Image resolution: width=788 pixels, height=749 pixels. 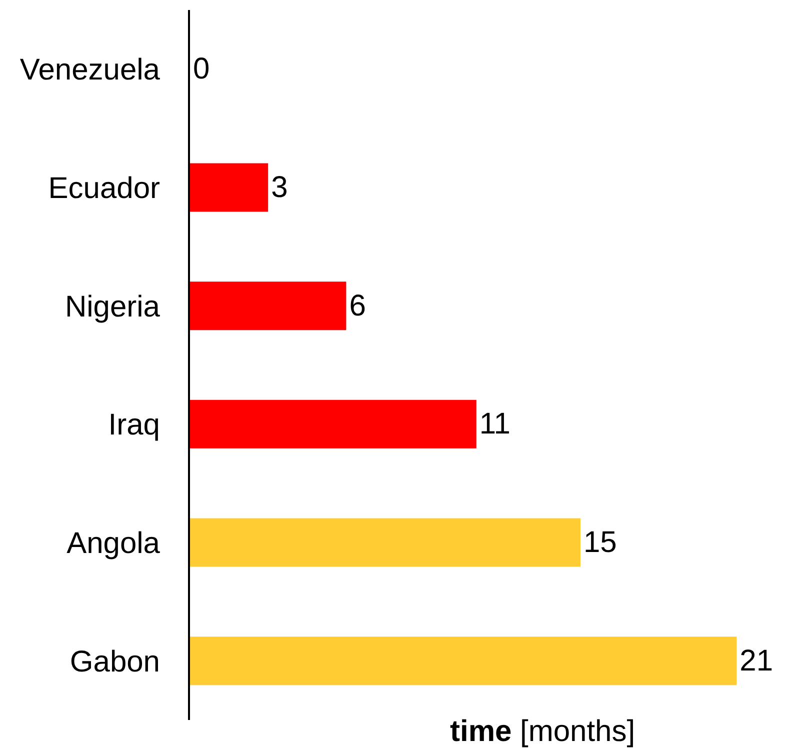 I want to click on data-label: 11, so click(x=495, y=424).